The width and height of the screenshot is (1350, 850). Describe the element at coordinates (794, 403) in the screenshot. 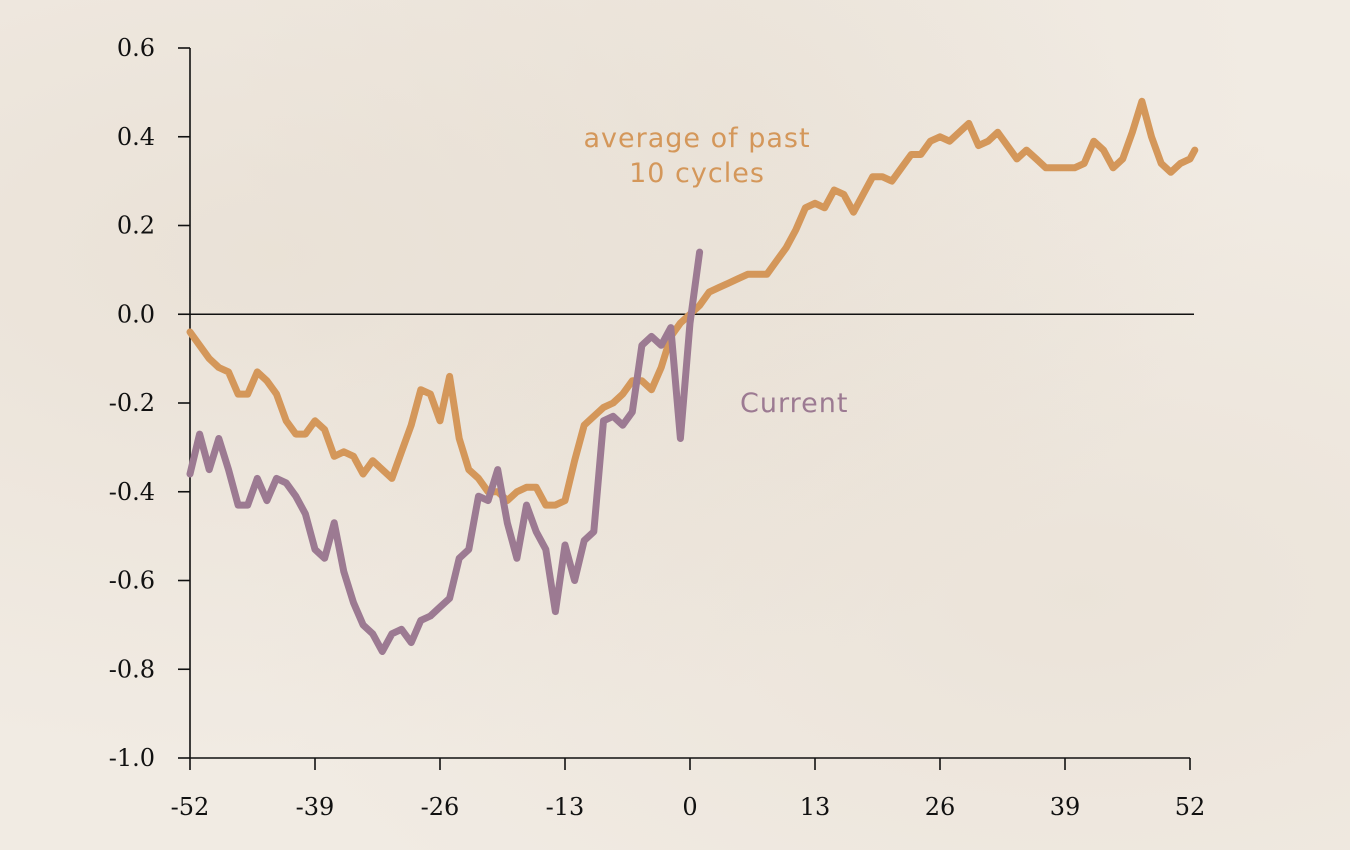

I see `current-series-label: Current` at that location.